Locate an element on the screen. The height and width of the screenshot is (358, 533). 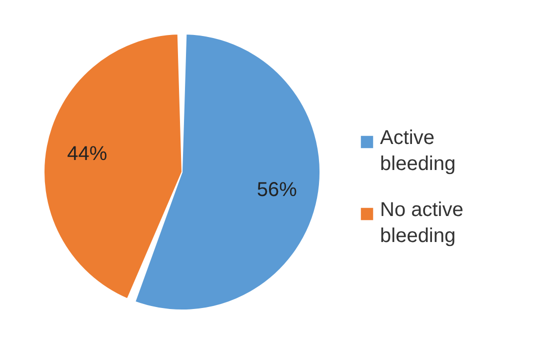
data-label: 56% is located at coordinates (277, 190).